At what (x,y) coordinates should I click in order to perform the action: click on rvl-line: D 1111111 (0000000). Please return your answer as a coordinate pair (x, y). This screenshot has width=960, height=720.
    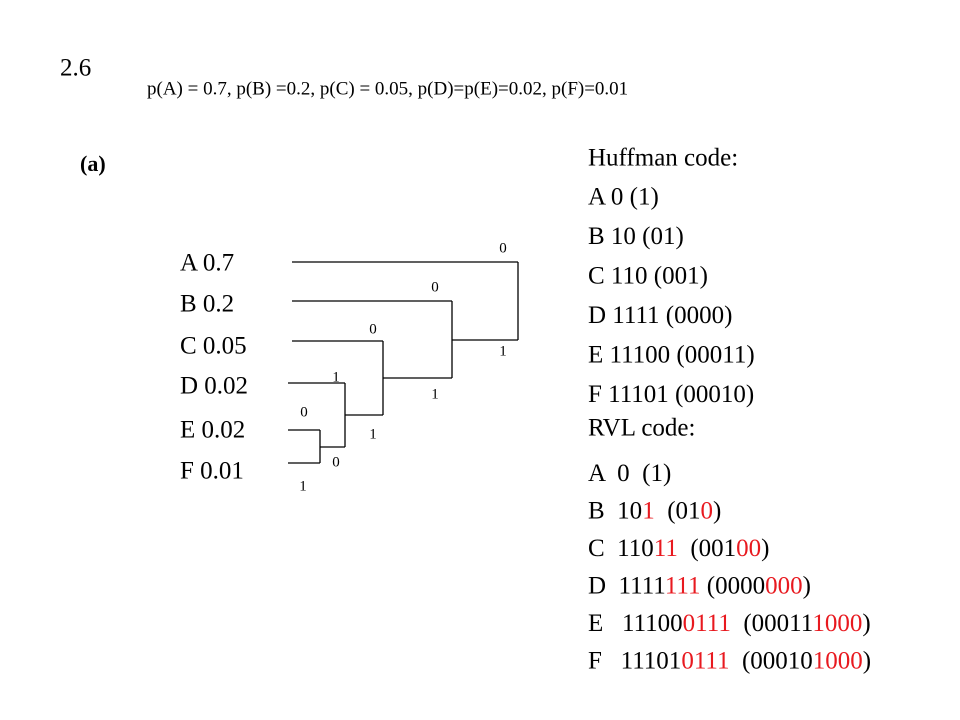
    Looking at the image, I should click on (699, 585).